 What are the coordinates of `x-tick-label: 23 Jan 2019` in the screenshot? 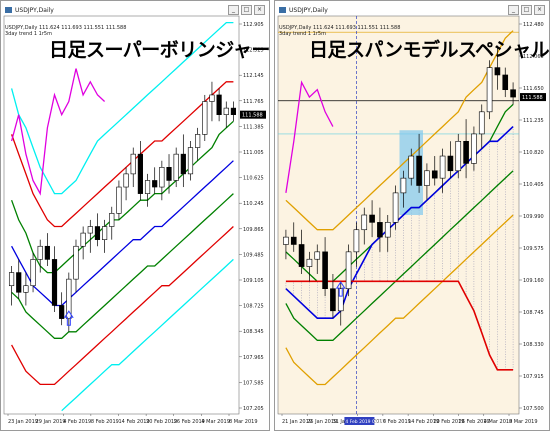 It's located at (23, 422).